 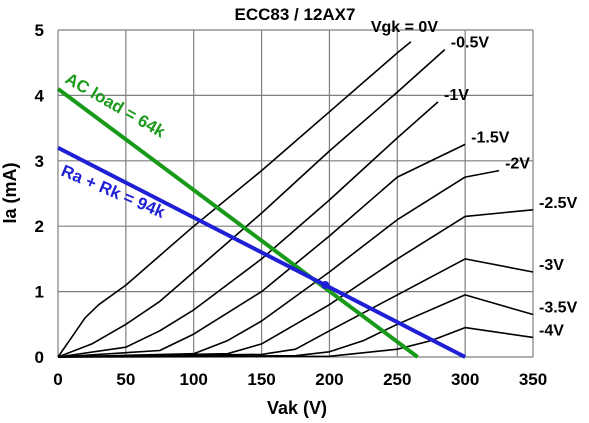 What do you see at coordinates (40, 95) in the screenshot?
I see `y-tick-label-4: 4` at bounding box center [40, 95].